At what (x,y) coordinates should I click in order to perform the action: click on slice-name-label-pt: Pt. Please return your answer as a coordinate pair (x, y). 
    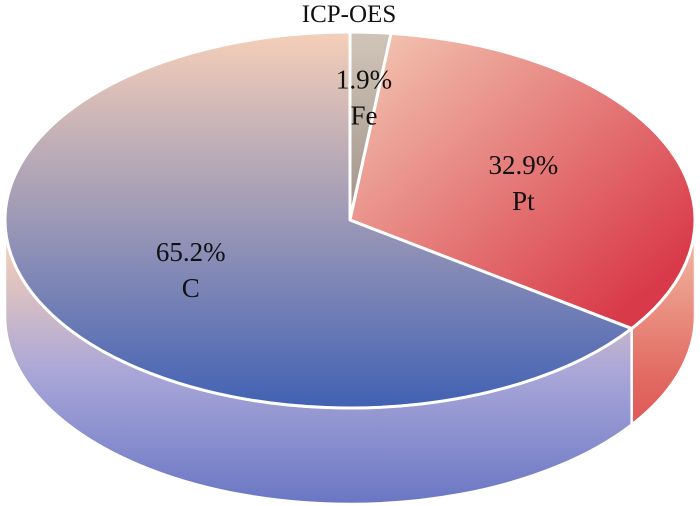
    Looking at the image, I should click on (523, 201).